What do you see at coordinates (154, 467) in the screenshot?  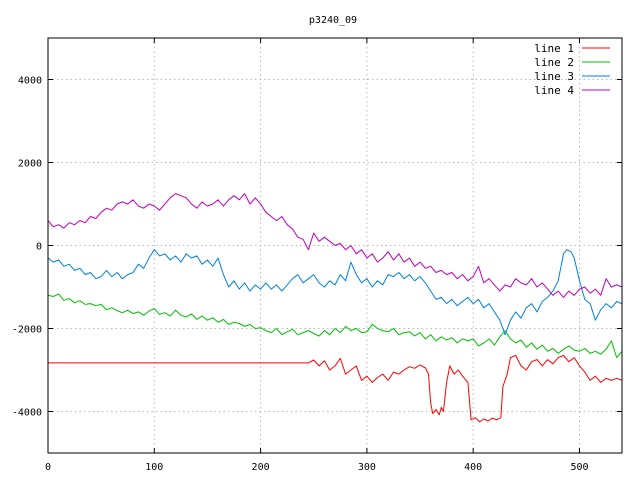 I see `x-tick-label: 100` at bounding box center [154, 467].